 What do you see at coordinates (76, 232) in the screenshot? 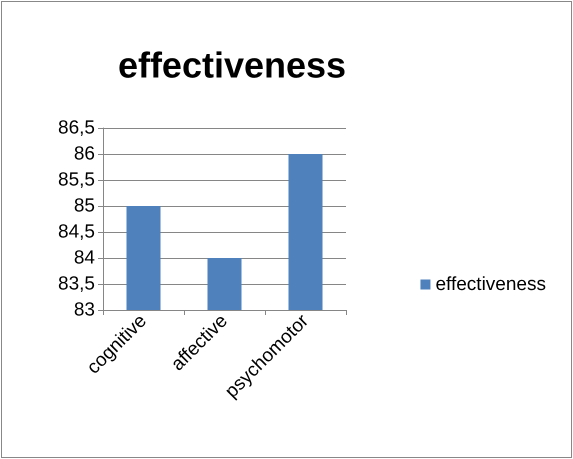
I see `y-tick-label: 84,5` at bounding box center [76, 232].